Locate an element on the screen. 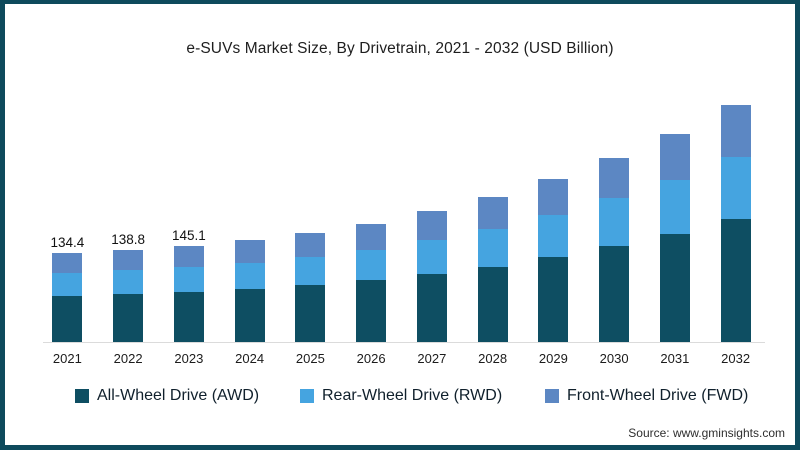  bar-segment-2031-awd is located at coordinates (674, 288).